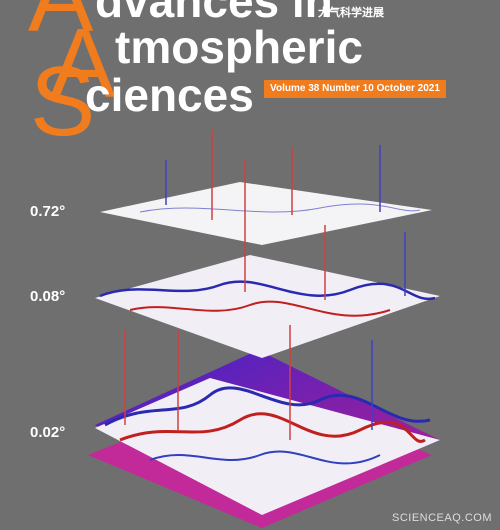  I want to click on title-initial: S, so click(63, 101).